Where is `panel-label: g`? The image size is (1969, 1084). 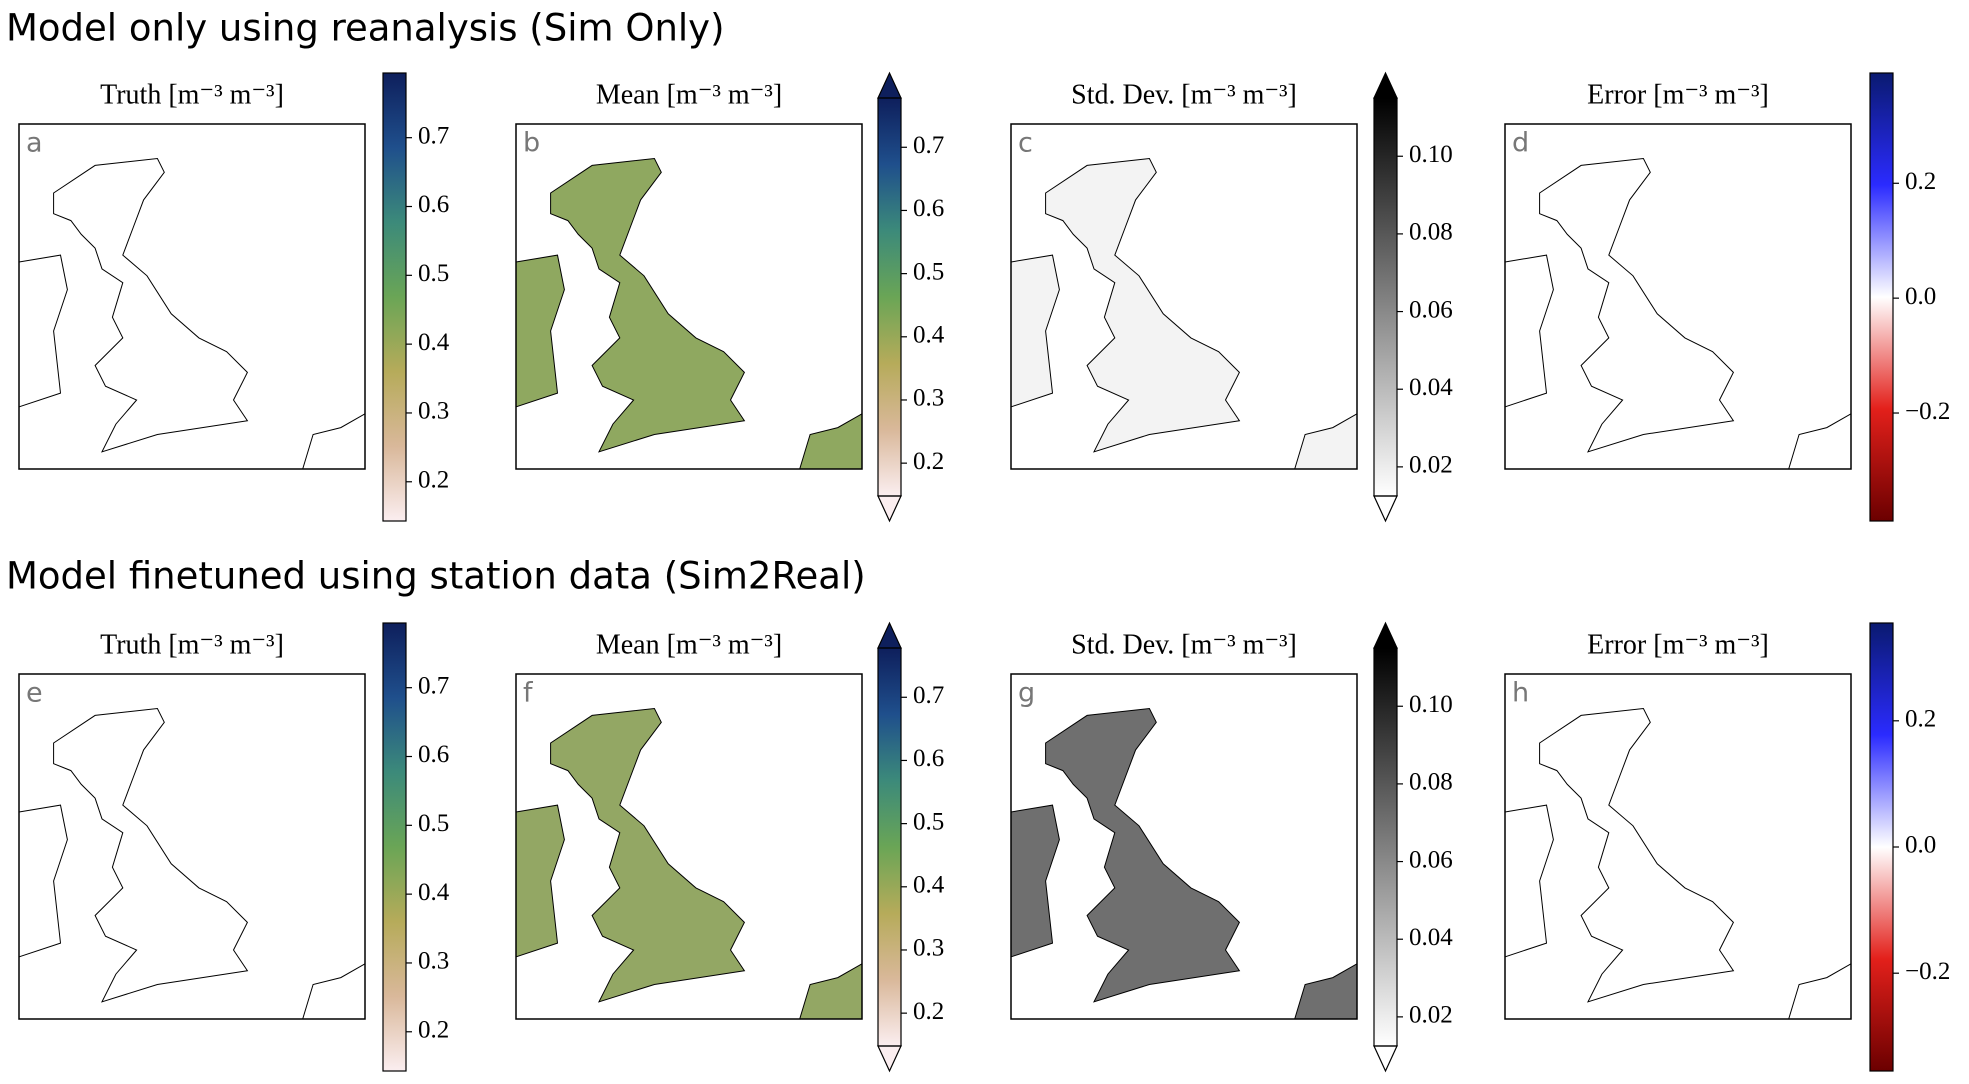 panel-label: g is located at coordinates (1026, 693).